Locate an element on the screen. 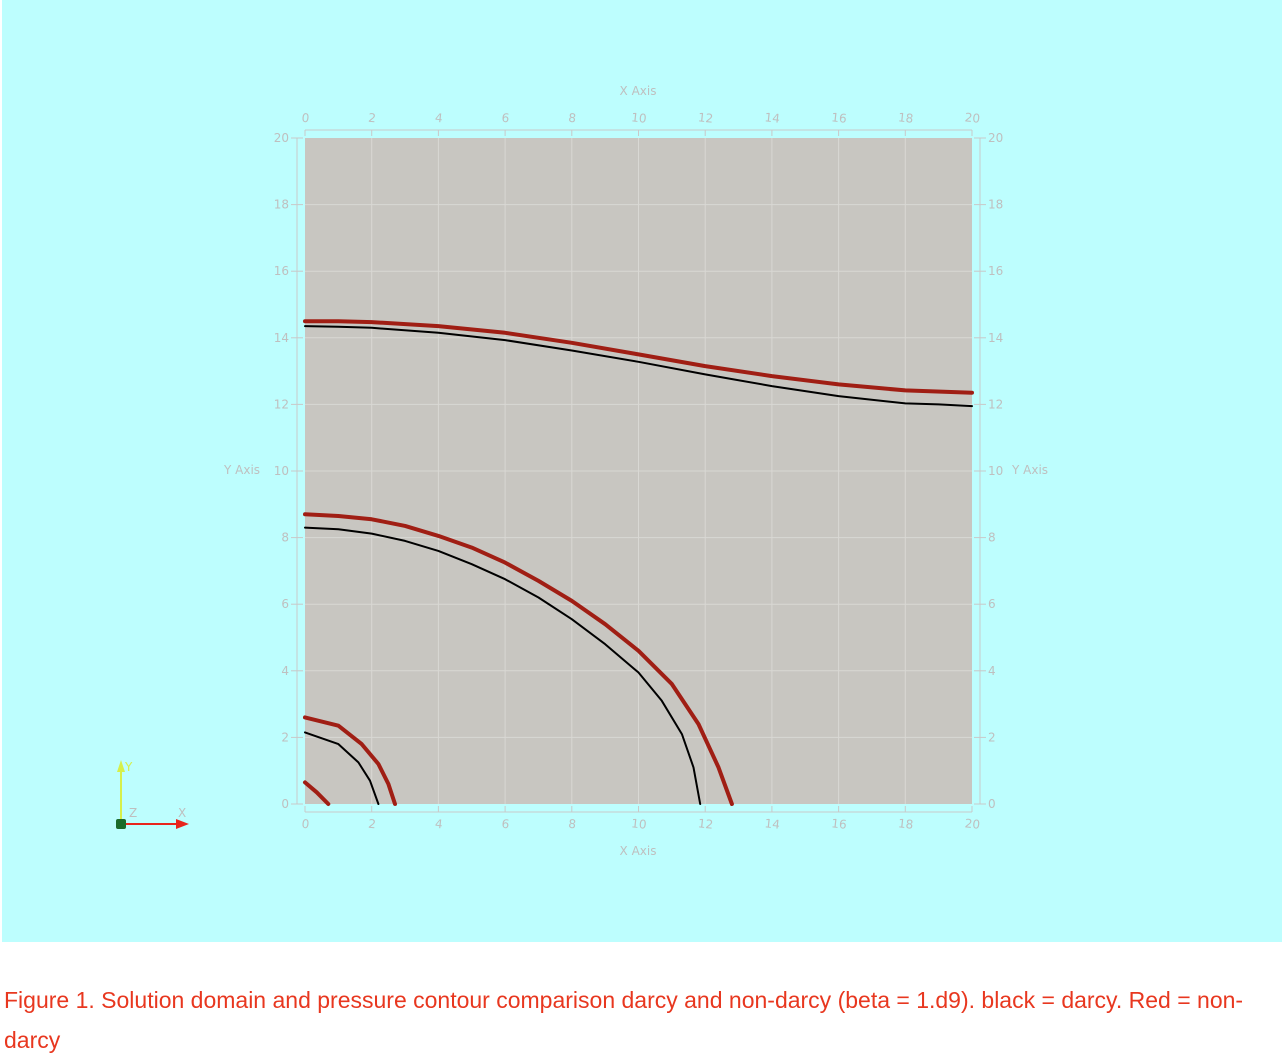 The width and height of the screenshot is (1284, 1060). triad-z-label: Z is located at coordinates (133, 813).